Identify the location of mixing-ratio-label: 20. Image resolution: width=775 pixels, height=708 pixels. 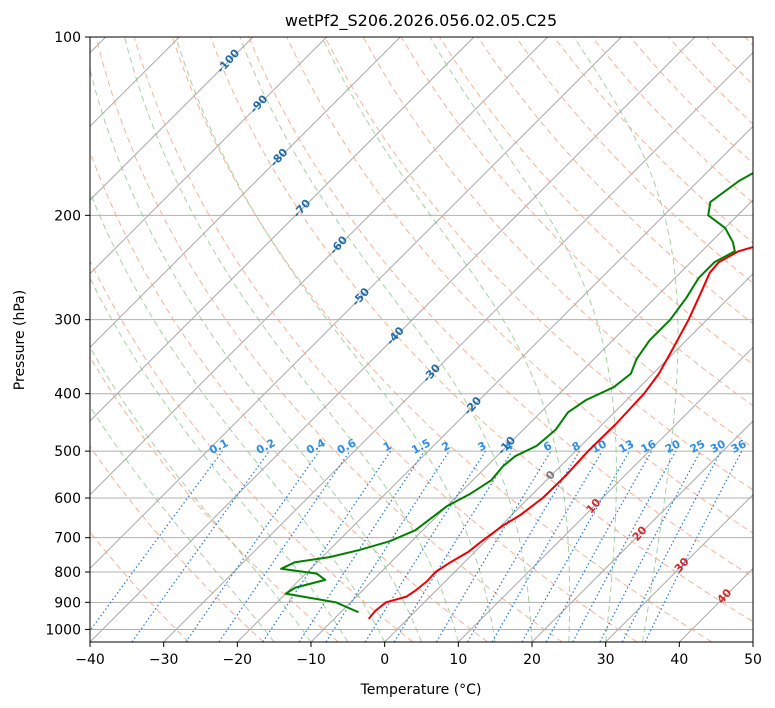
(673, 446).